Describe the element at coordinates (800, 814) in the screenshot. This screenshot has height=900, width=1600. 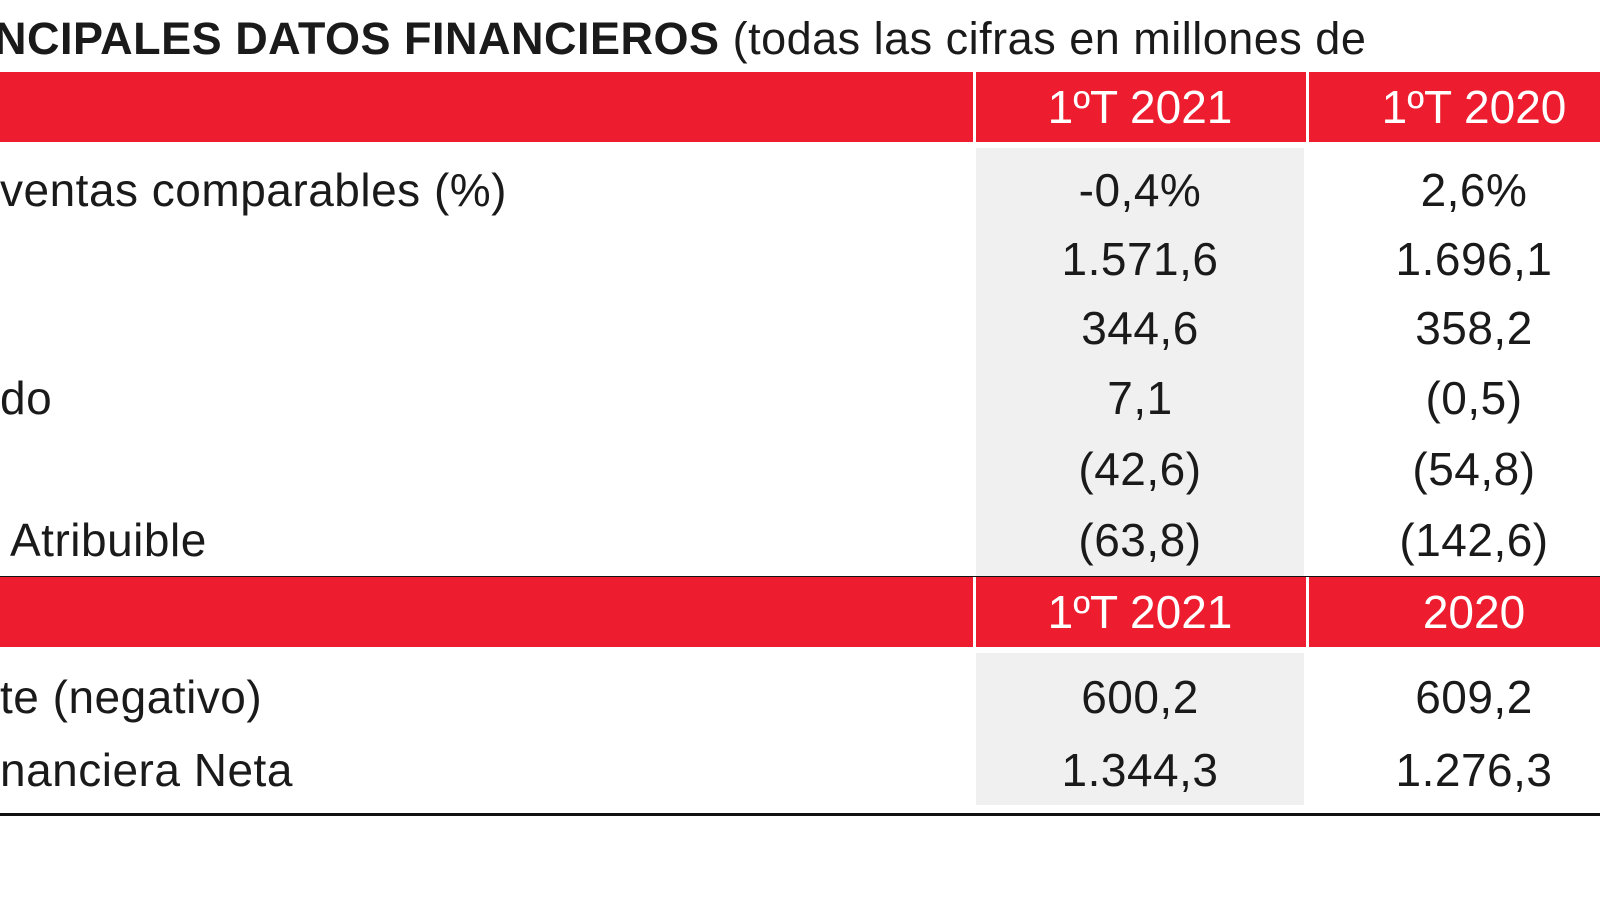
I see `table-bottom-rule` at that location.